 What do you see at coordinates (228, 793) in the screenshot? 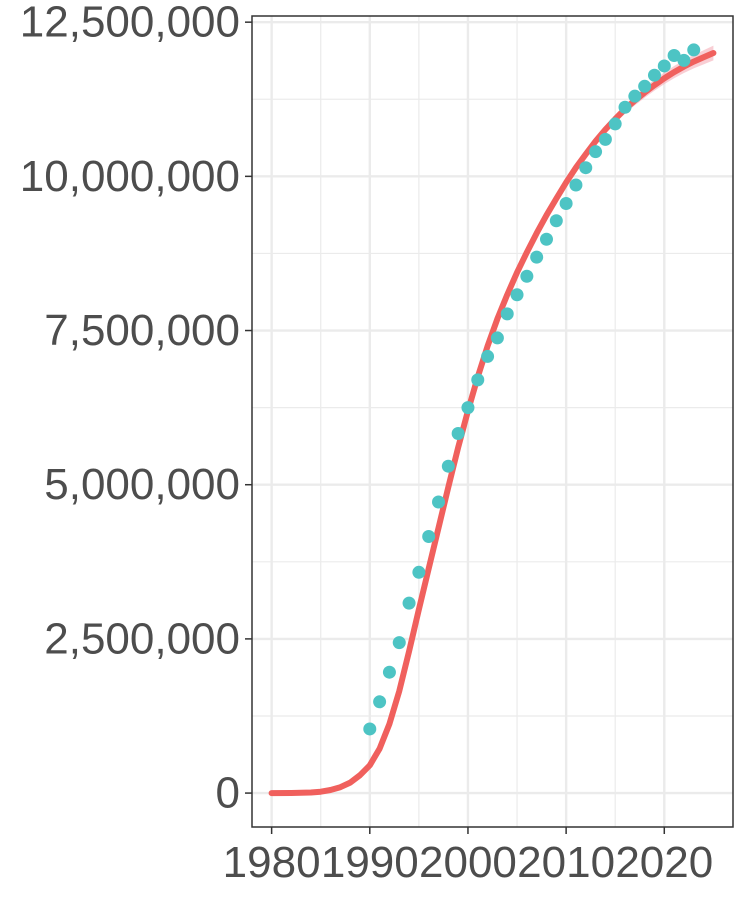
I see `y-tick-label: 0` at bounding box center [228, 793].